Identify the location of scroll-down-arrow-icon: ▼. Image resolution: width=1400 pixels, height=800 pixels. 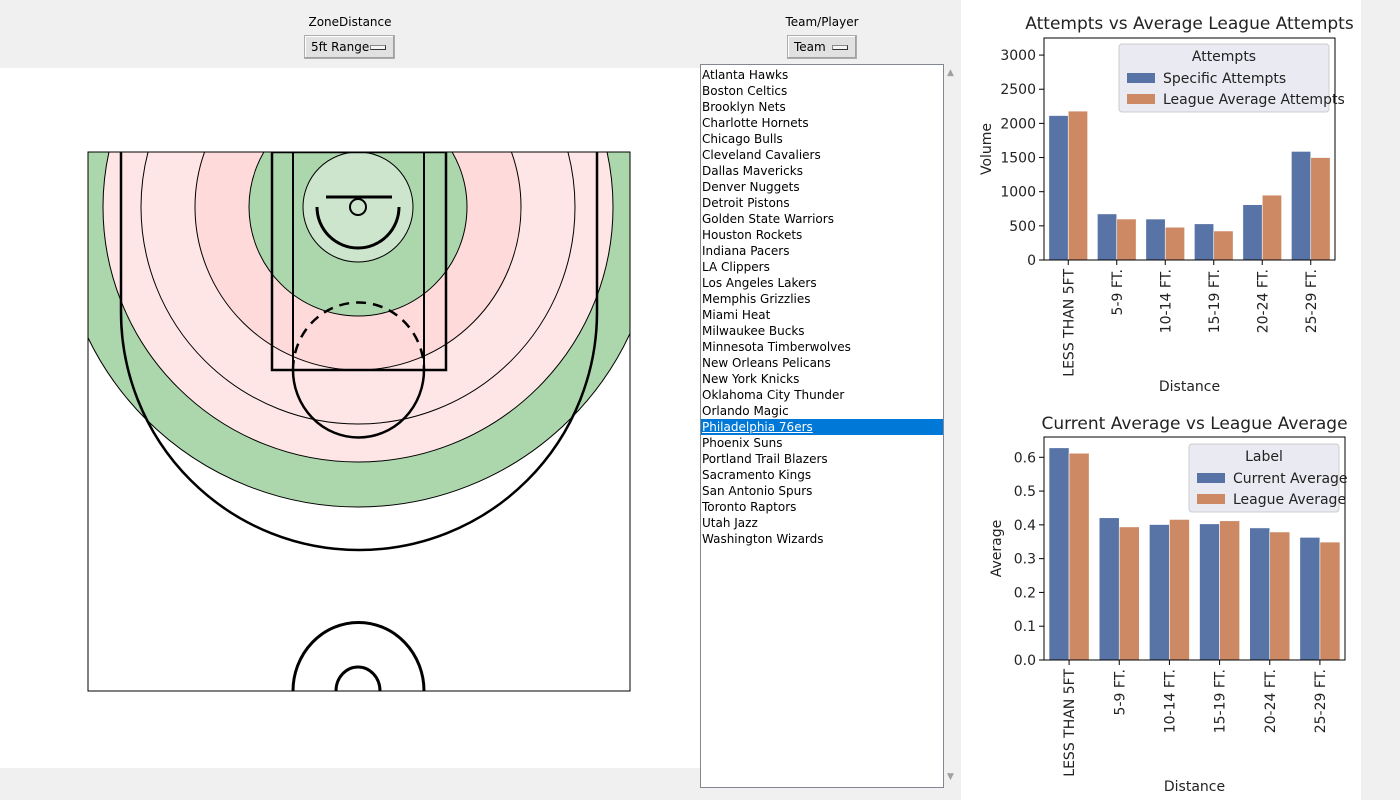
(950, 777).